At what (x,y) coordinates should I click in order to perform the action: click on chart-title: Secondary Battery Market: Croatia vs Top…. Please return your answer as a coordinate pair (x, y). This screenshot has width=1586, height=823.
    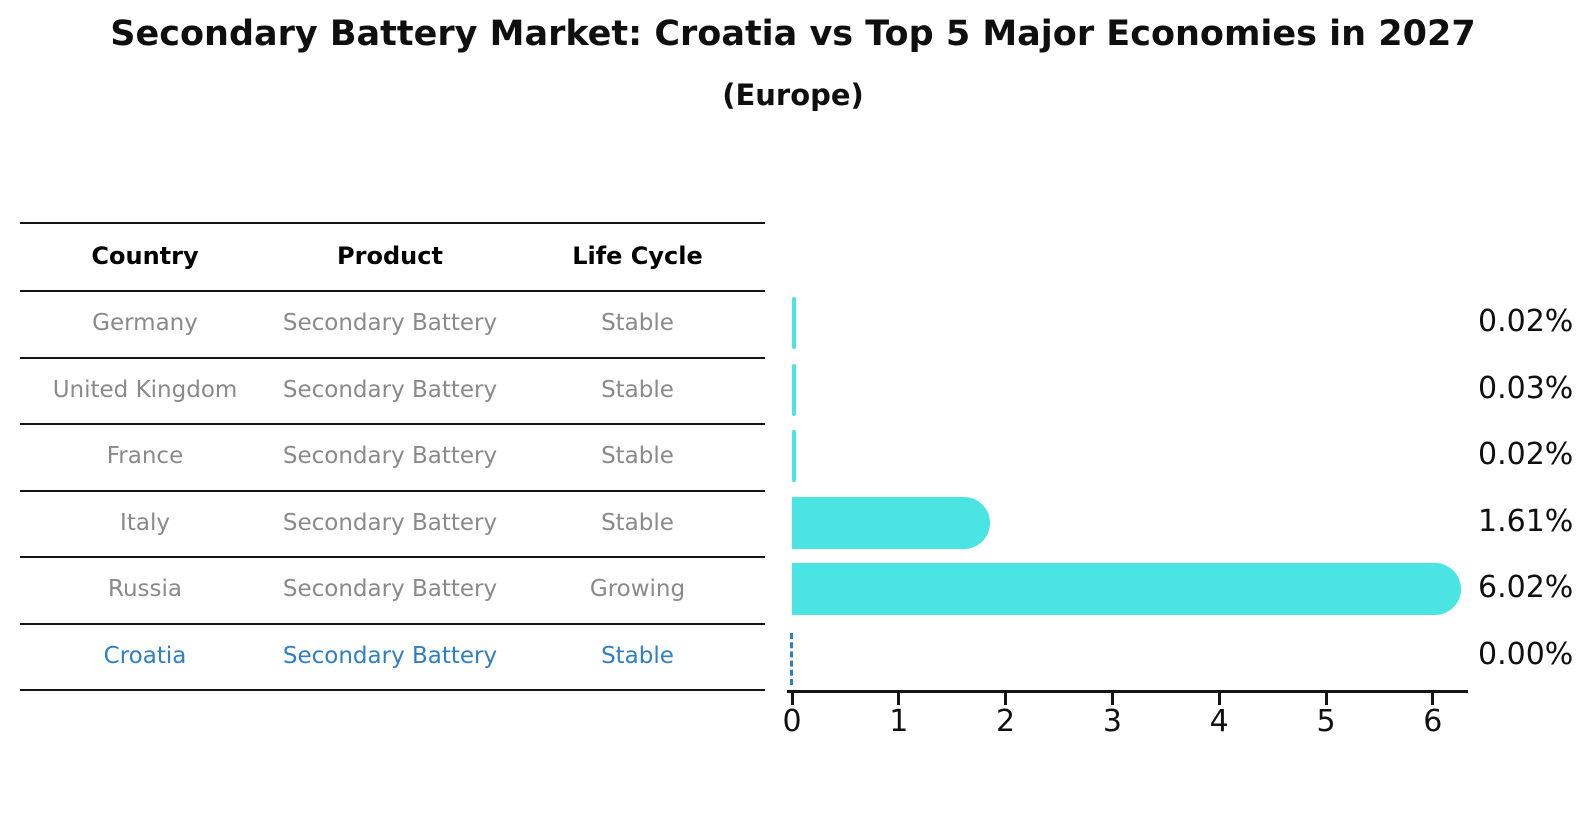
    Looking at the image, I should click on (793, 34).